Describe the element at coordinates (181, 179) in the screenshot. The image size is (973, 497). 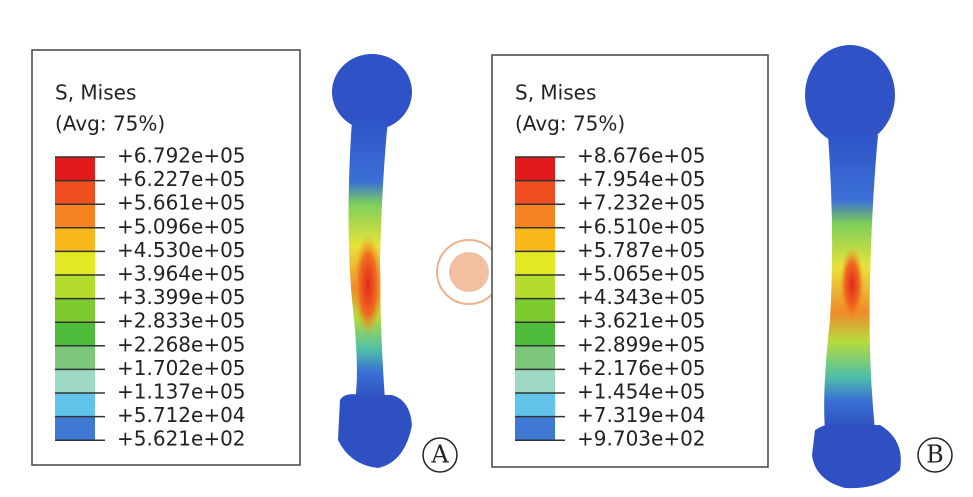
I see `level-label: +6.227e+05` at that location.